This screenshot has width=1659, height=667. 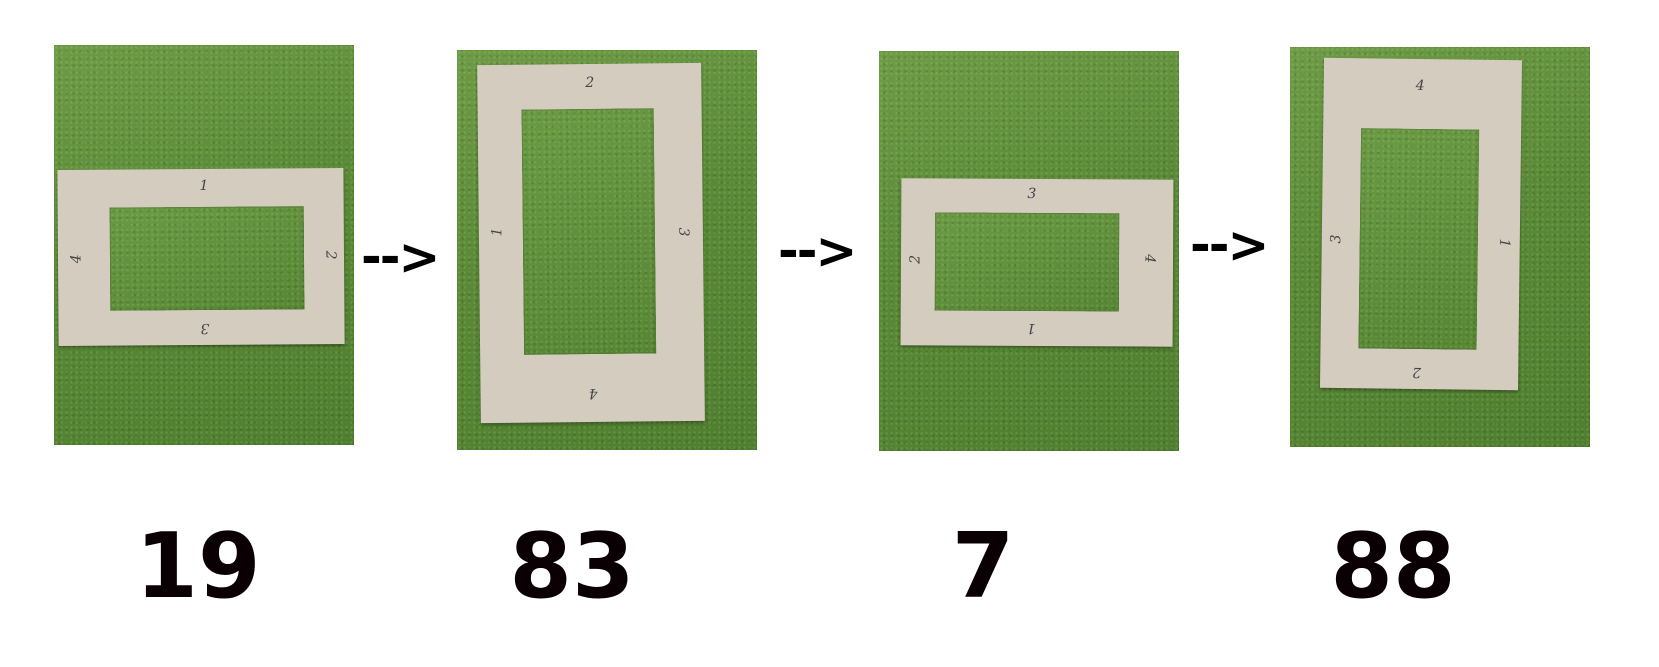 I want to click on side-label-left: 2, so click(x=915, y=259).